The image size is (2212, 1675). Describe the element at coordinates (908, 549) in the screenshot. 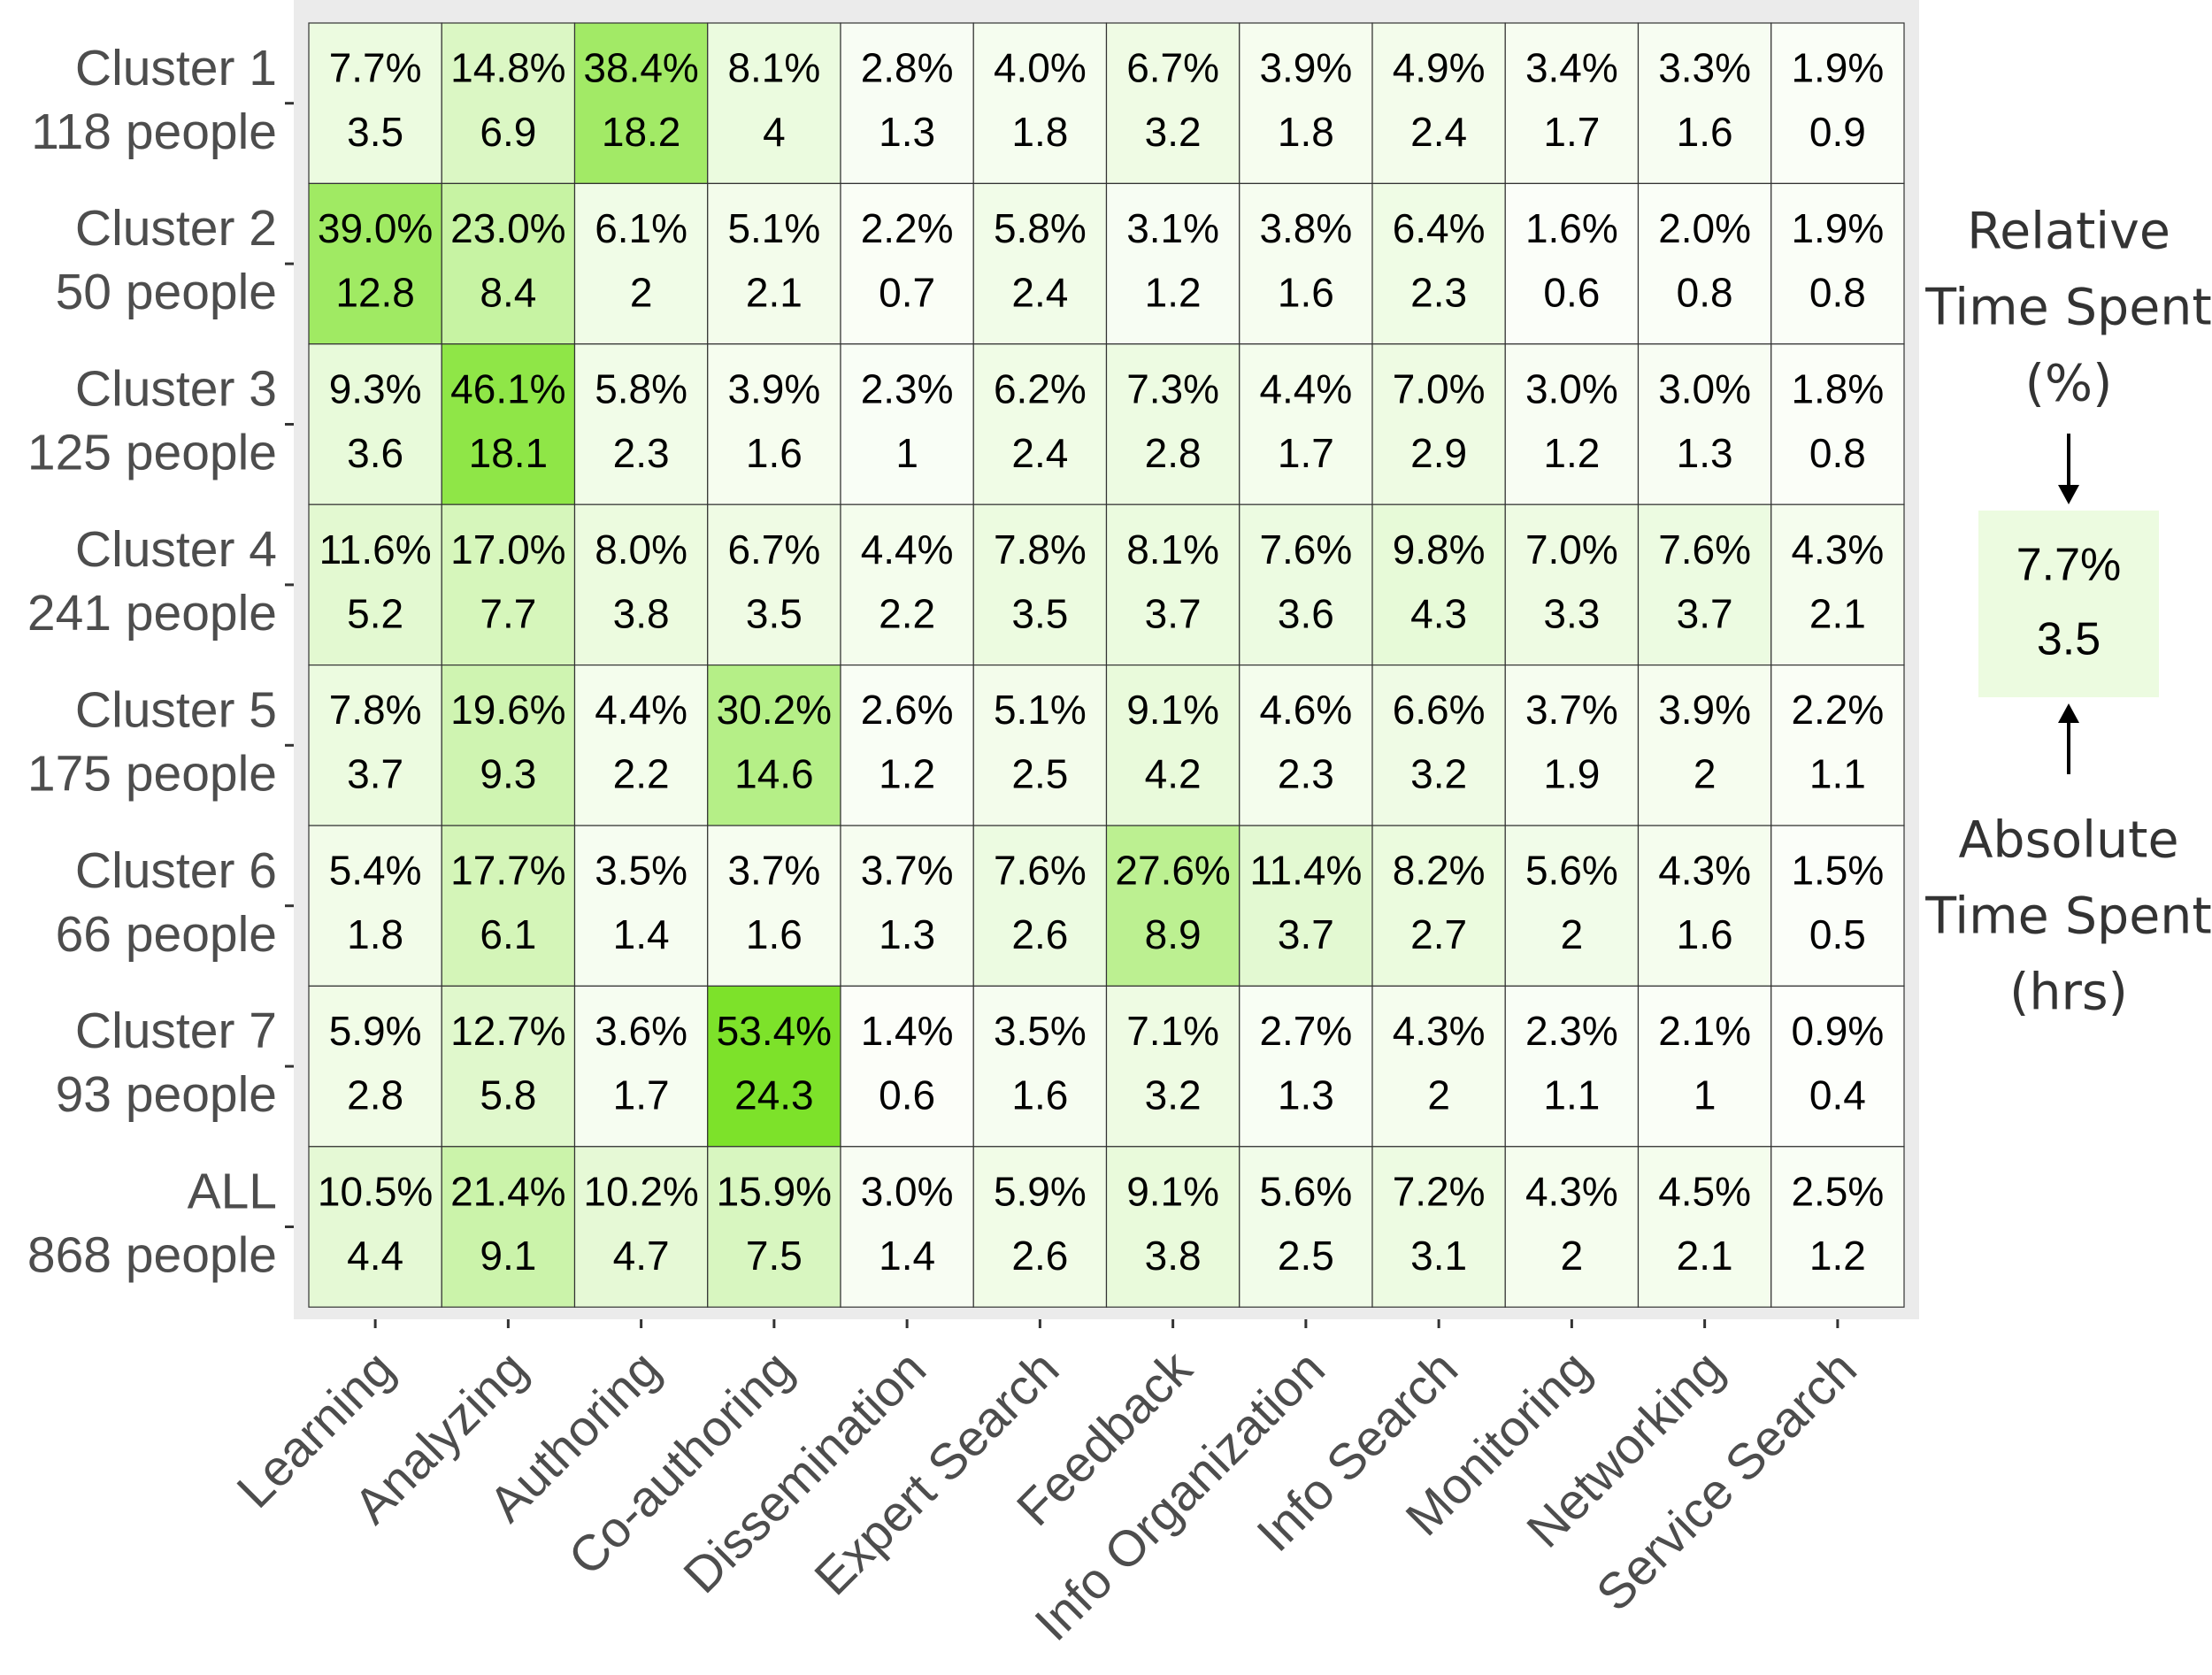

I see `percent-label: 4.4%` at that location.